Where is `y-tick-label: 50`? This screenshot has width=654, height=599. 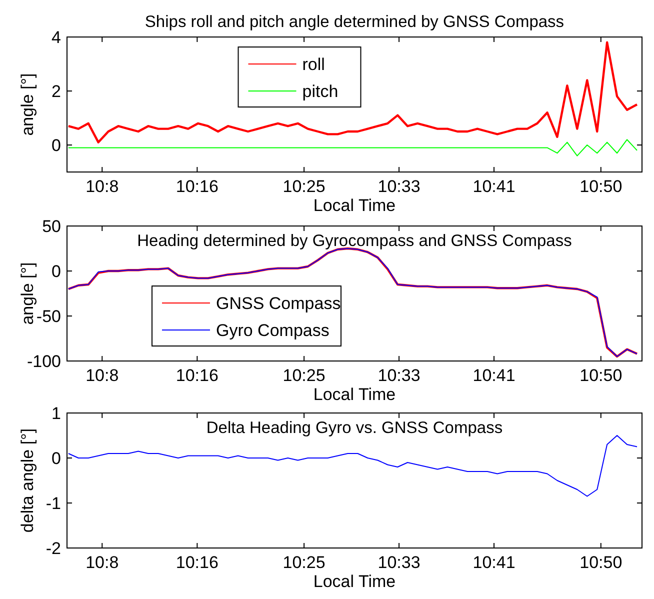
y-tick-label: 50 is located at coordinates (51, 226).